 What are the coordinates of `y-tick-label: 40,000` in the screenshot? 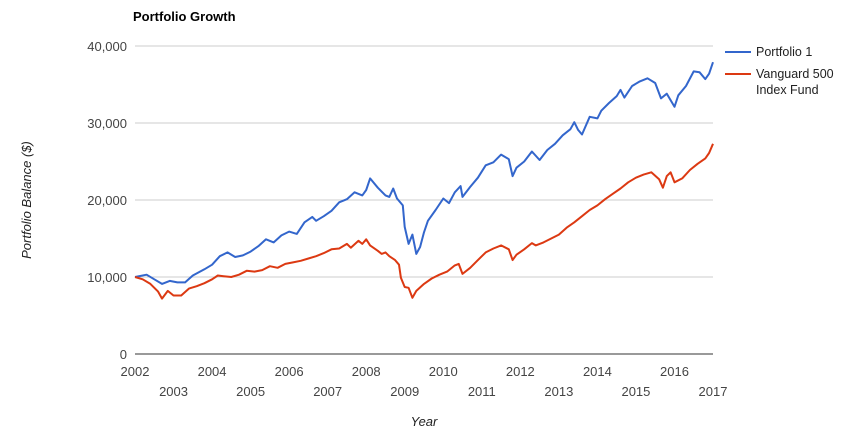 It's located at (107, 46).